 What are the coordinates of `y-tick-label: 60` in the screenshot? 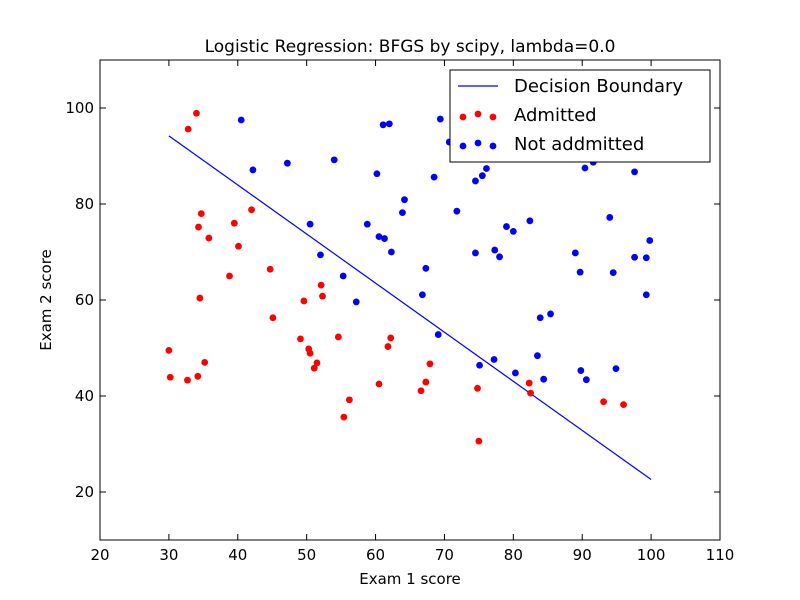 It's located at (84, 300).